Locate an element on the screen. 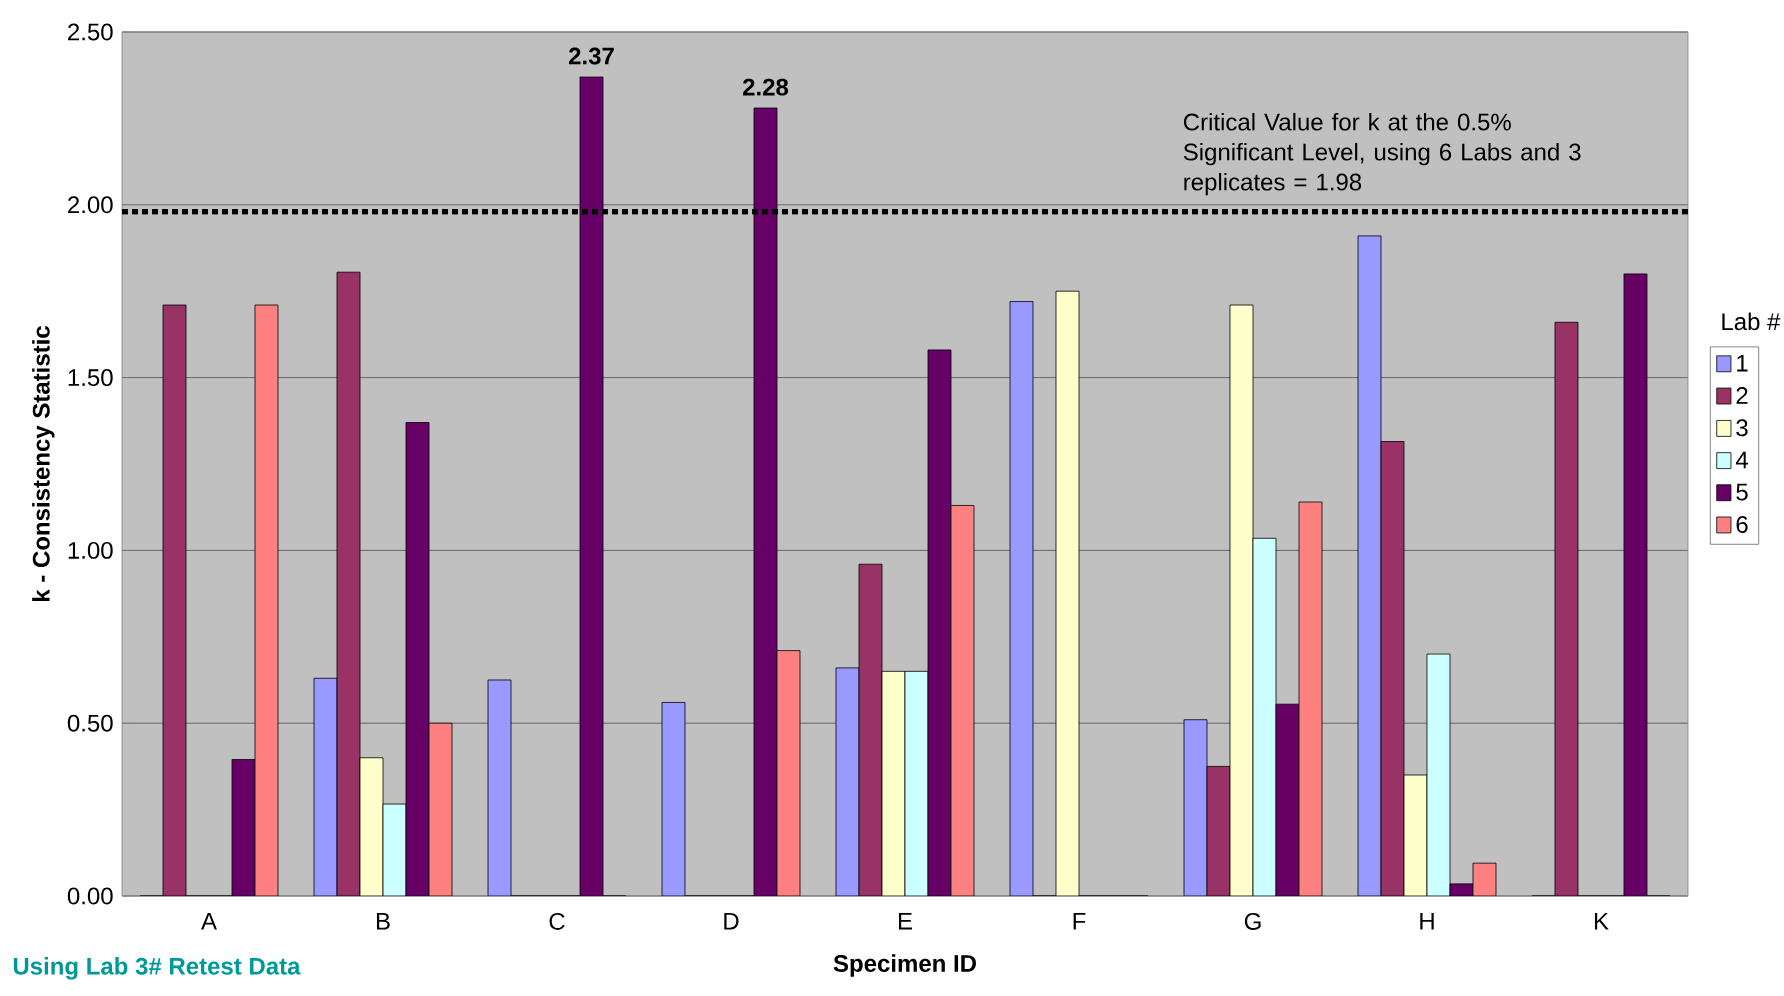  y-tick-label: 0.50 is located at coordinates (90, 723).